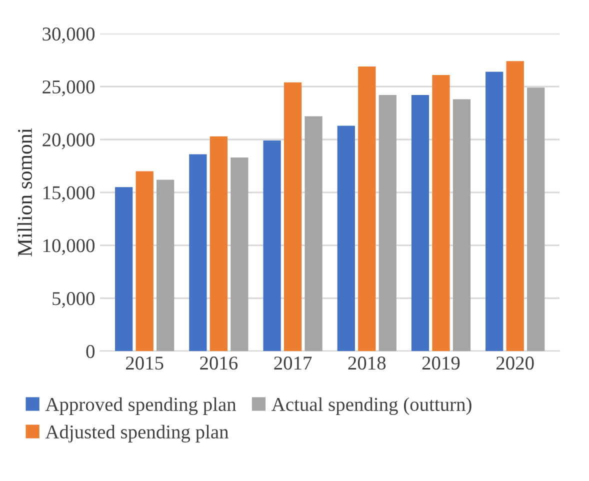  What do you see at coordinates (68, 88) in the screenshot?
I see `y-tick-label: 25,000` at bounding box center [68, 88].